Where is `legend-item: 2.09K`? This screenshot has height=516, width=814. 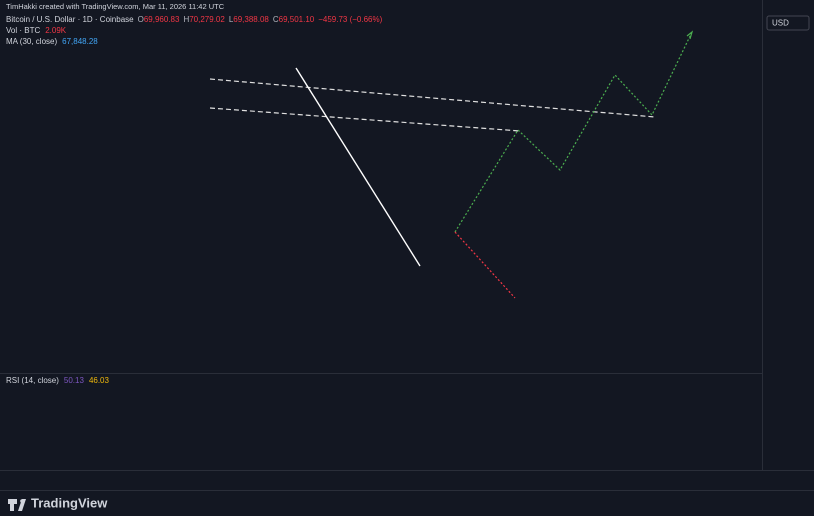 legend-item: 2.09K is located at coordinates (56, 30).